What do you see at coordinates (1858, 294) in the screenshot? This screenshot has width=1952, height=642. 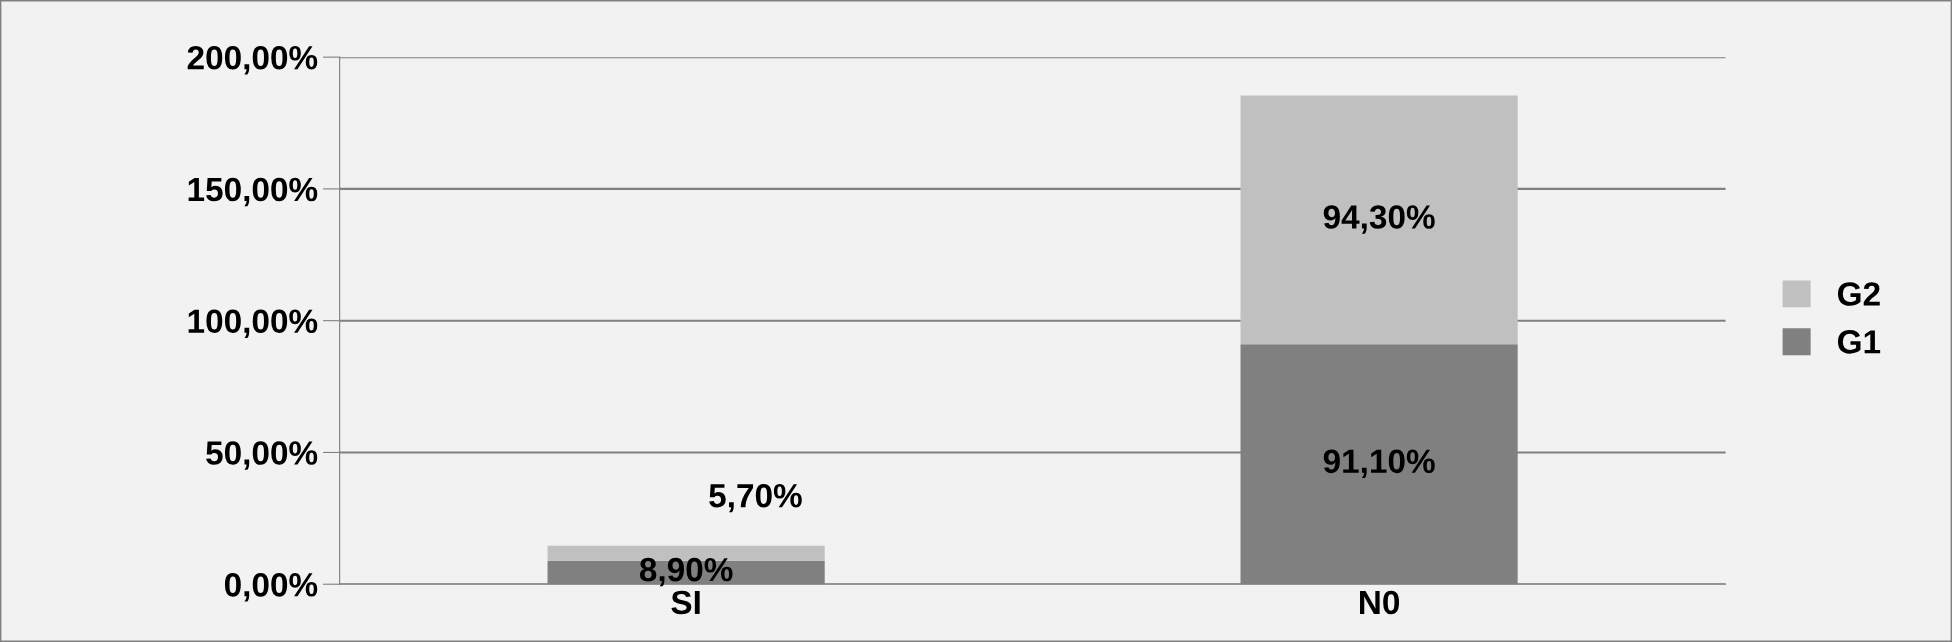 I see `legend-label: G2` at bounding box center [1858, 294].